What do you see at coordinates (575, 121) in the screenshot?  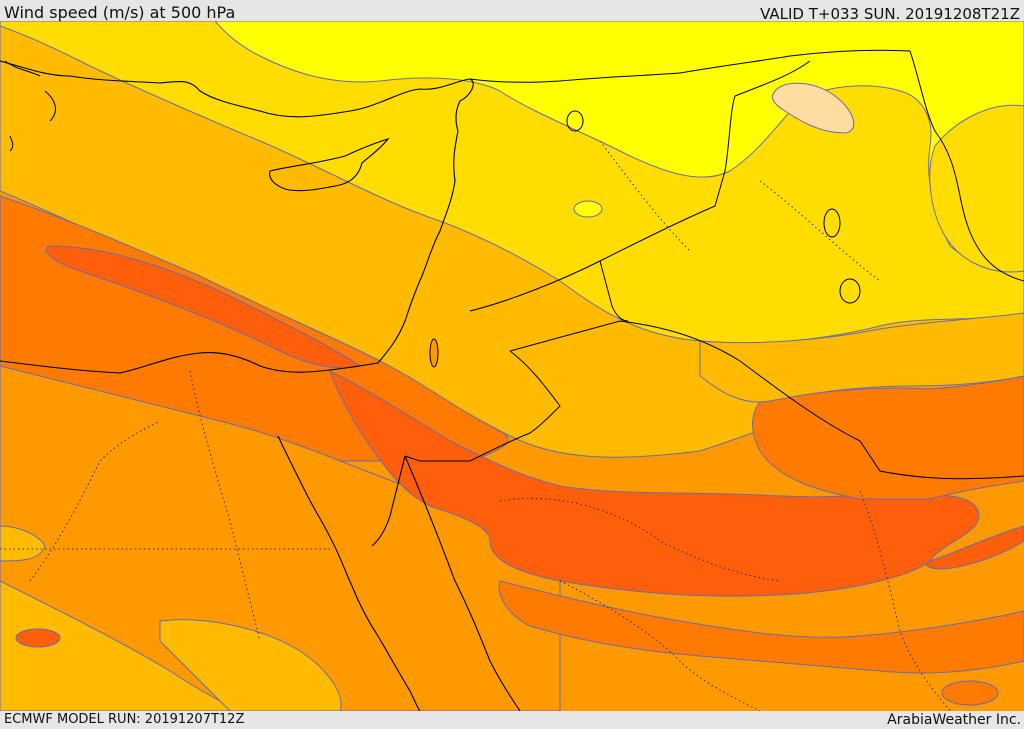 I see `lake-north` at bounding box center [575, 121].